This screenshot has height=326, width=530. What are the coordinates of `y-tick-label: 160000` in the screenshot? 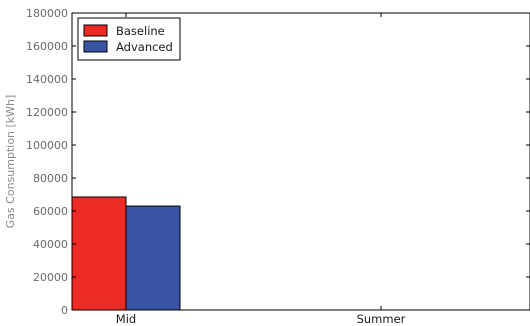 It's located at (47, 46).